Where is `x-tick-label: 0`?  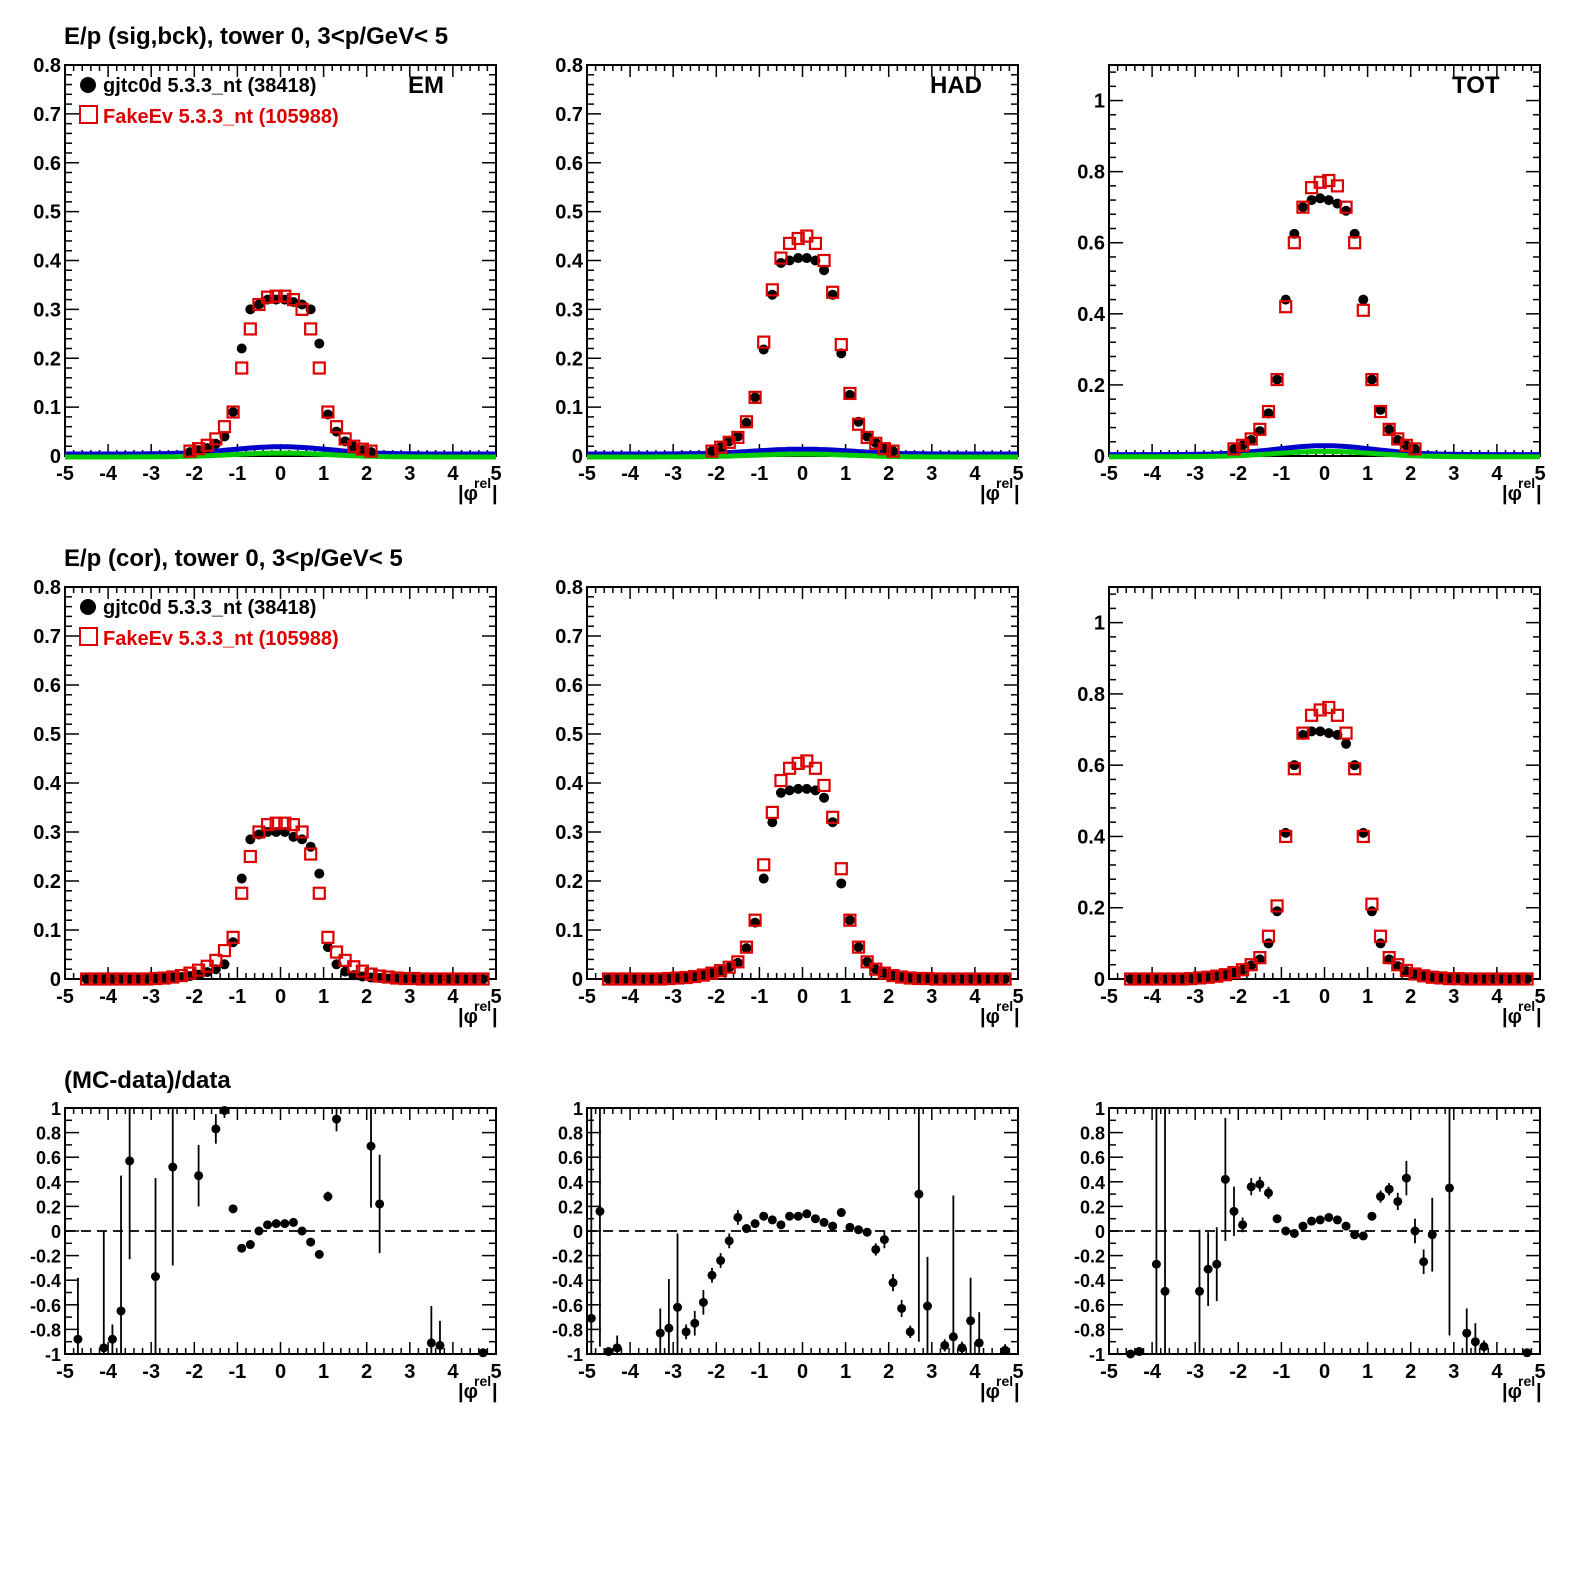 x-tick-label: 0 is located at coordinates (1324, 997).